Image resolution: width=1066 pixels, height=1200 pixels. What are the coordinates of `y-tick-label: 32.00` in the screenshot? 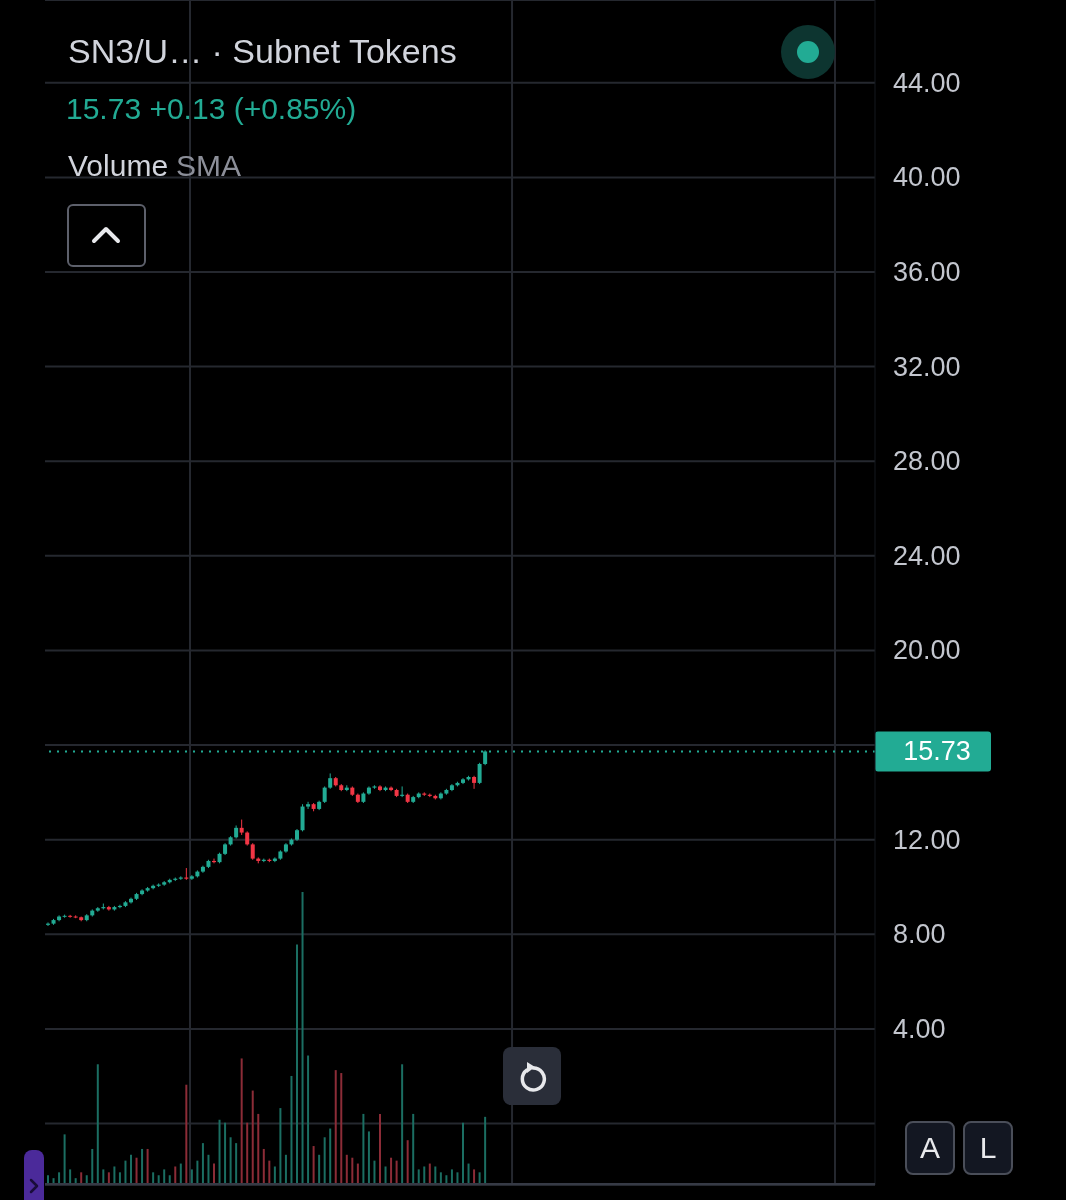 It's located at (927, 366).